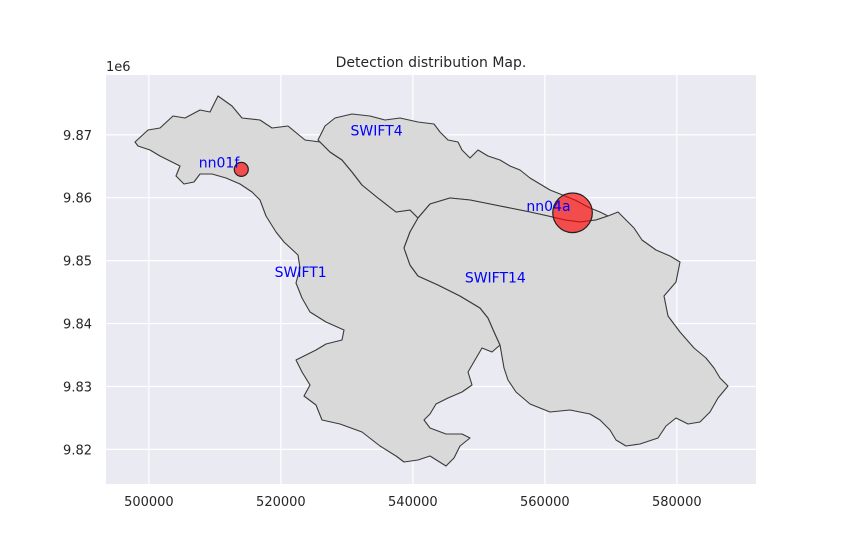  I want to click on x-tick-label: 500000, so click(149, 502).